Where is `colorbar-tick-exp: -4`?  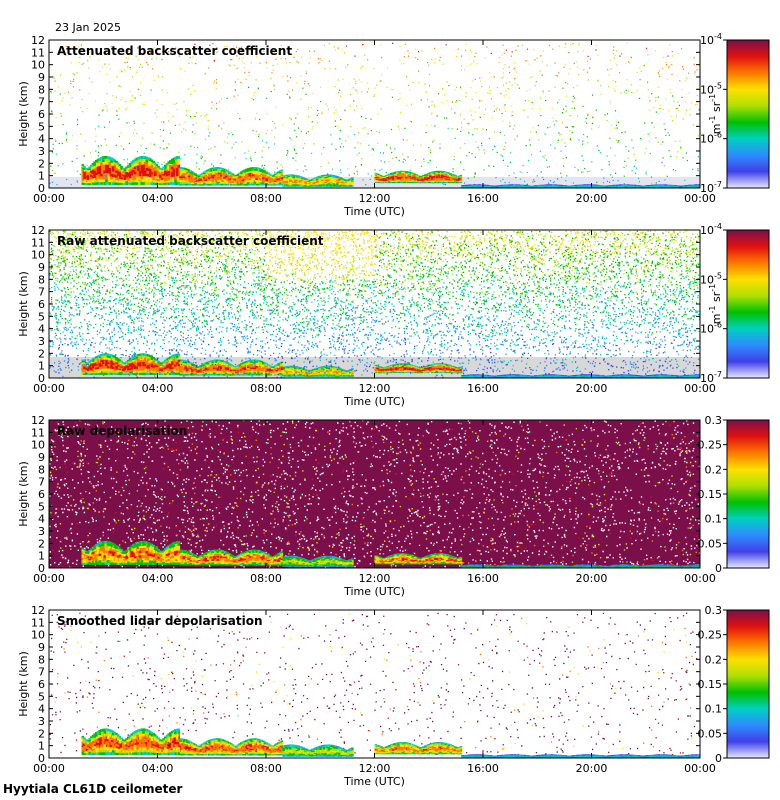 colorbar-tick-exp: -4 is located at coordinates (718, 36).